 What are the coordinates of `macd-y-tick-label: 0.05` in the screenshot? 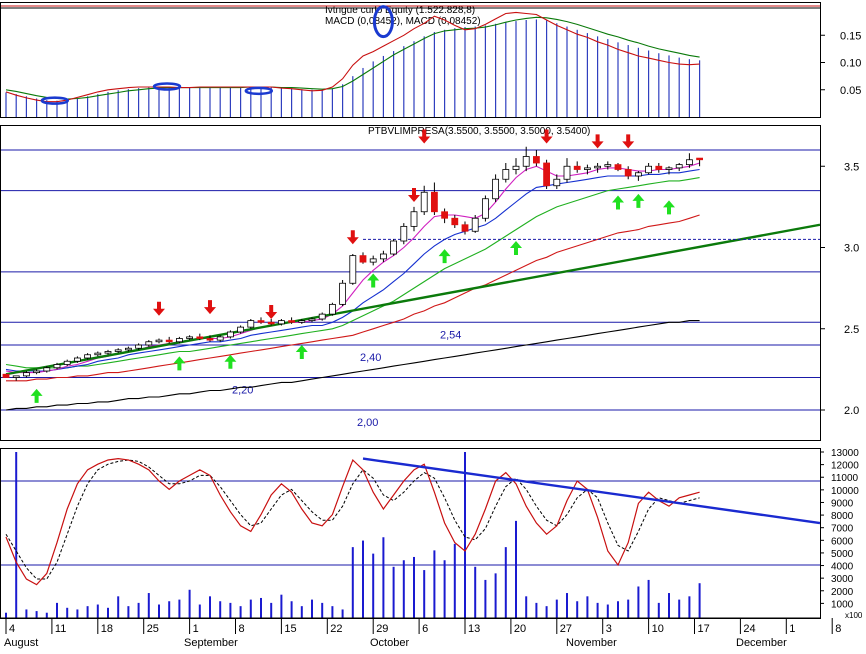 It's located at (850, 91).